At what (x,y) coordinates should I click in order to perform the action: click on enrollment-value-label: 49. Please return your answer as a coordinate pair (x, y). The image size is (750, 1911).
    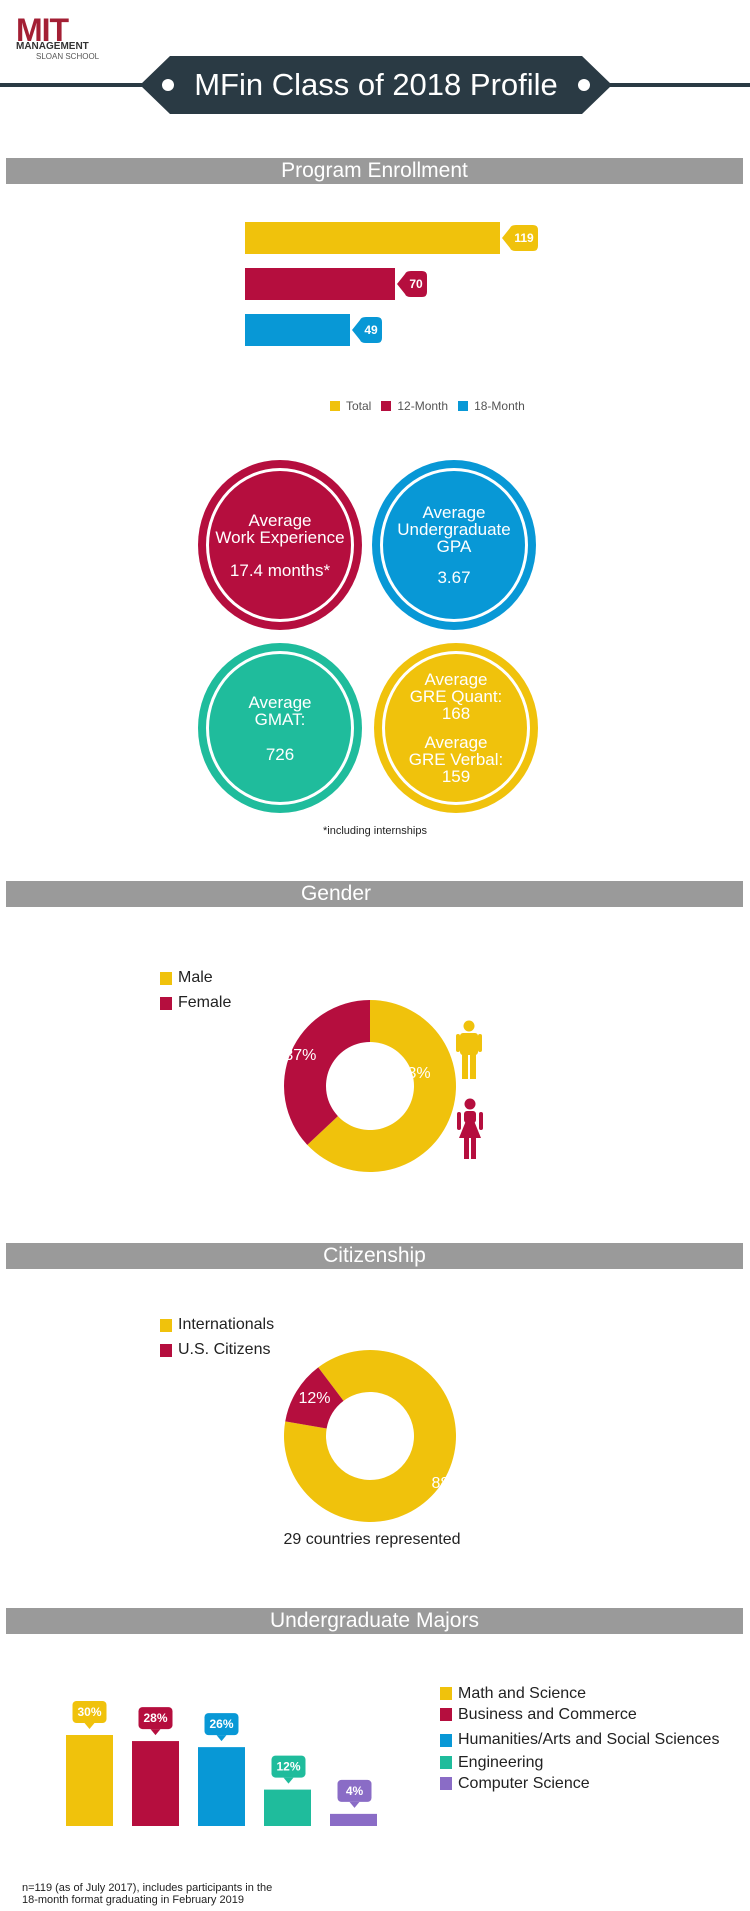
    Looking at the image, I should click on (371, 330).